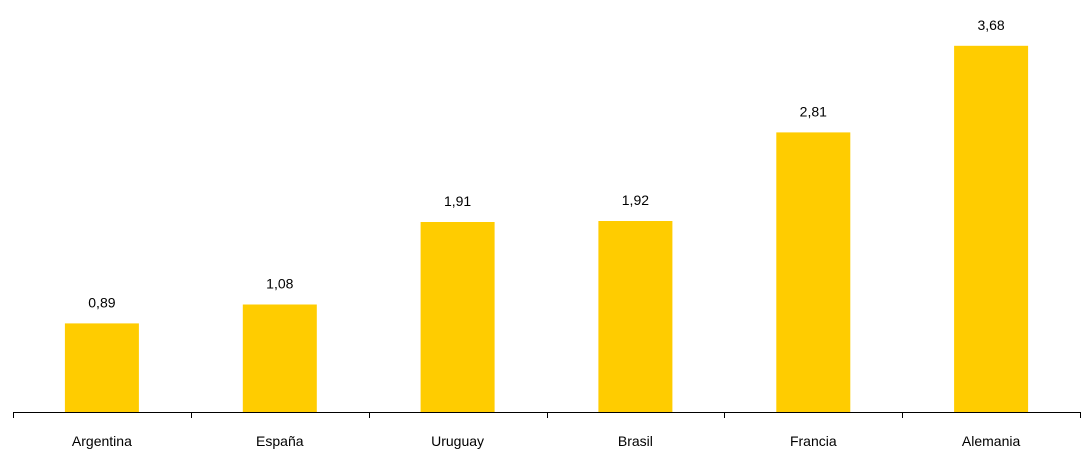 This screenshot has width=1091, height=450. Describe the element at coordinates (102, 441) in the screenshot. I see `tick-label-argentina: Argentina` at that location.